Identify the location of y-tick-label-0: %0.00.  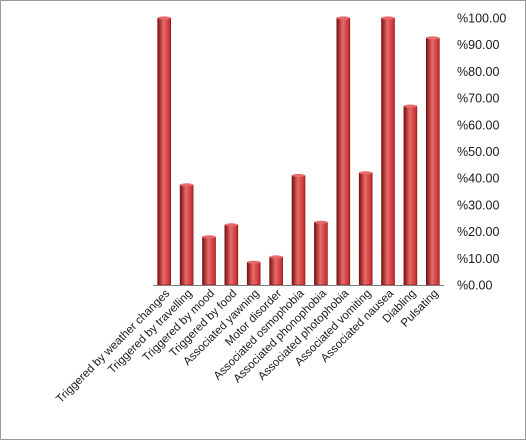
(474, 286).